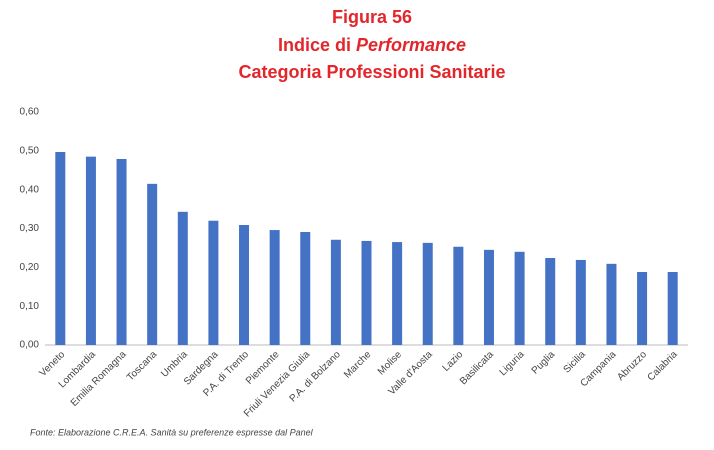  Describe the element at coordinates (544, 363) in the screenshot. I see `x-tick-label: Puglia` at that location.